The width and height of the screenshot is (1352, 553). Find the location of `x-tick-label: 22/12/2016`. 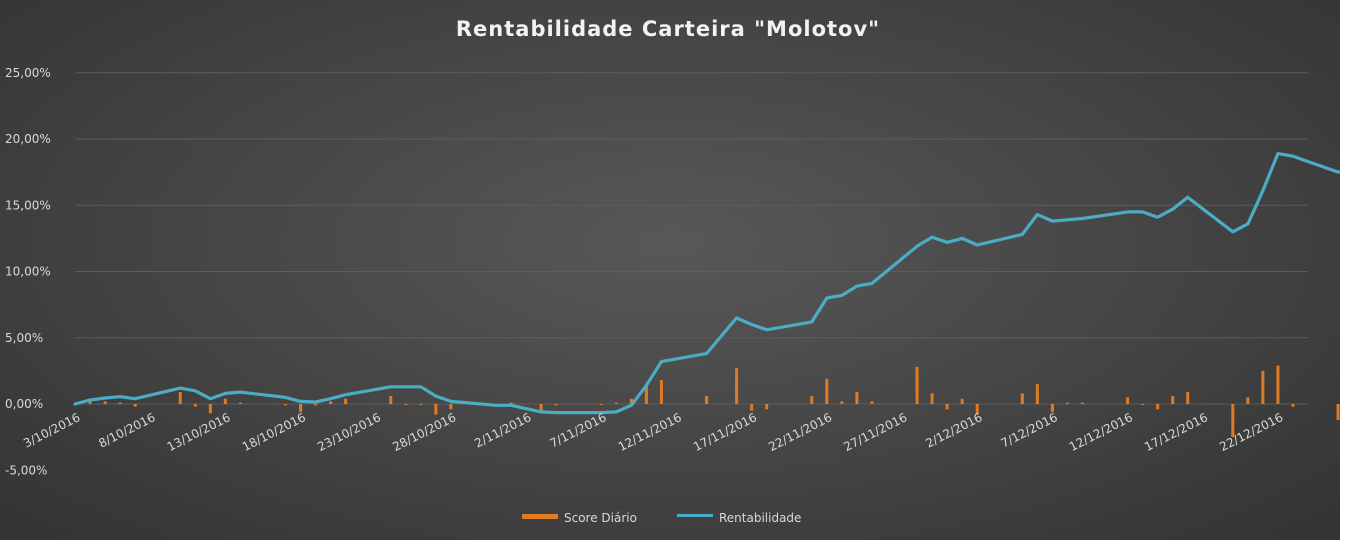

x-tick-label: 22/12/2016 is located at coordinates (1251, 432).